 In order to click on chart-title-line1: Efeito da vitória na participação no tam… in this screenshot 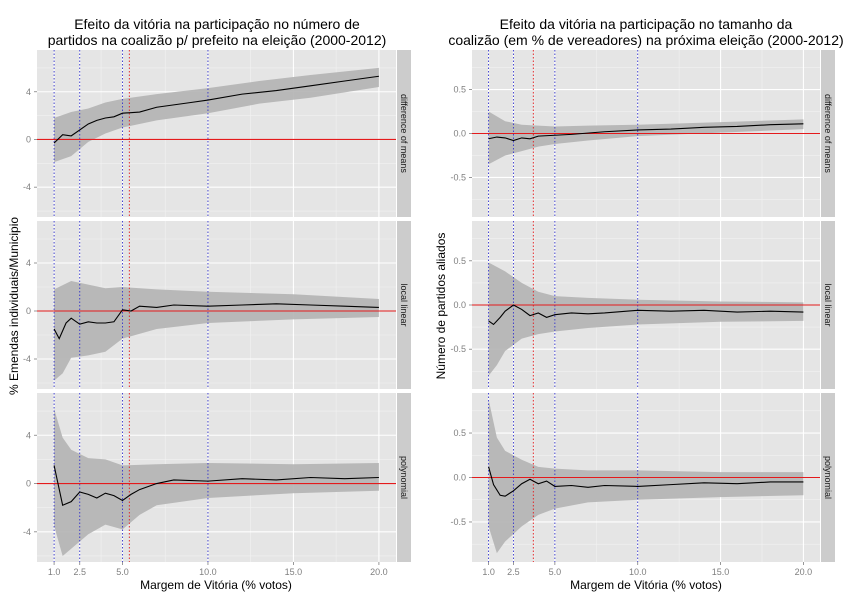, I will do `click(646, 24)`.